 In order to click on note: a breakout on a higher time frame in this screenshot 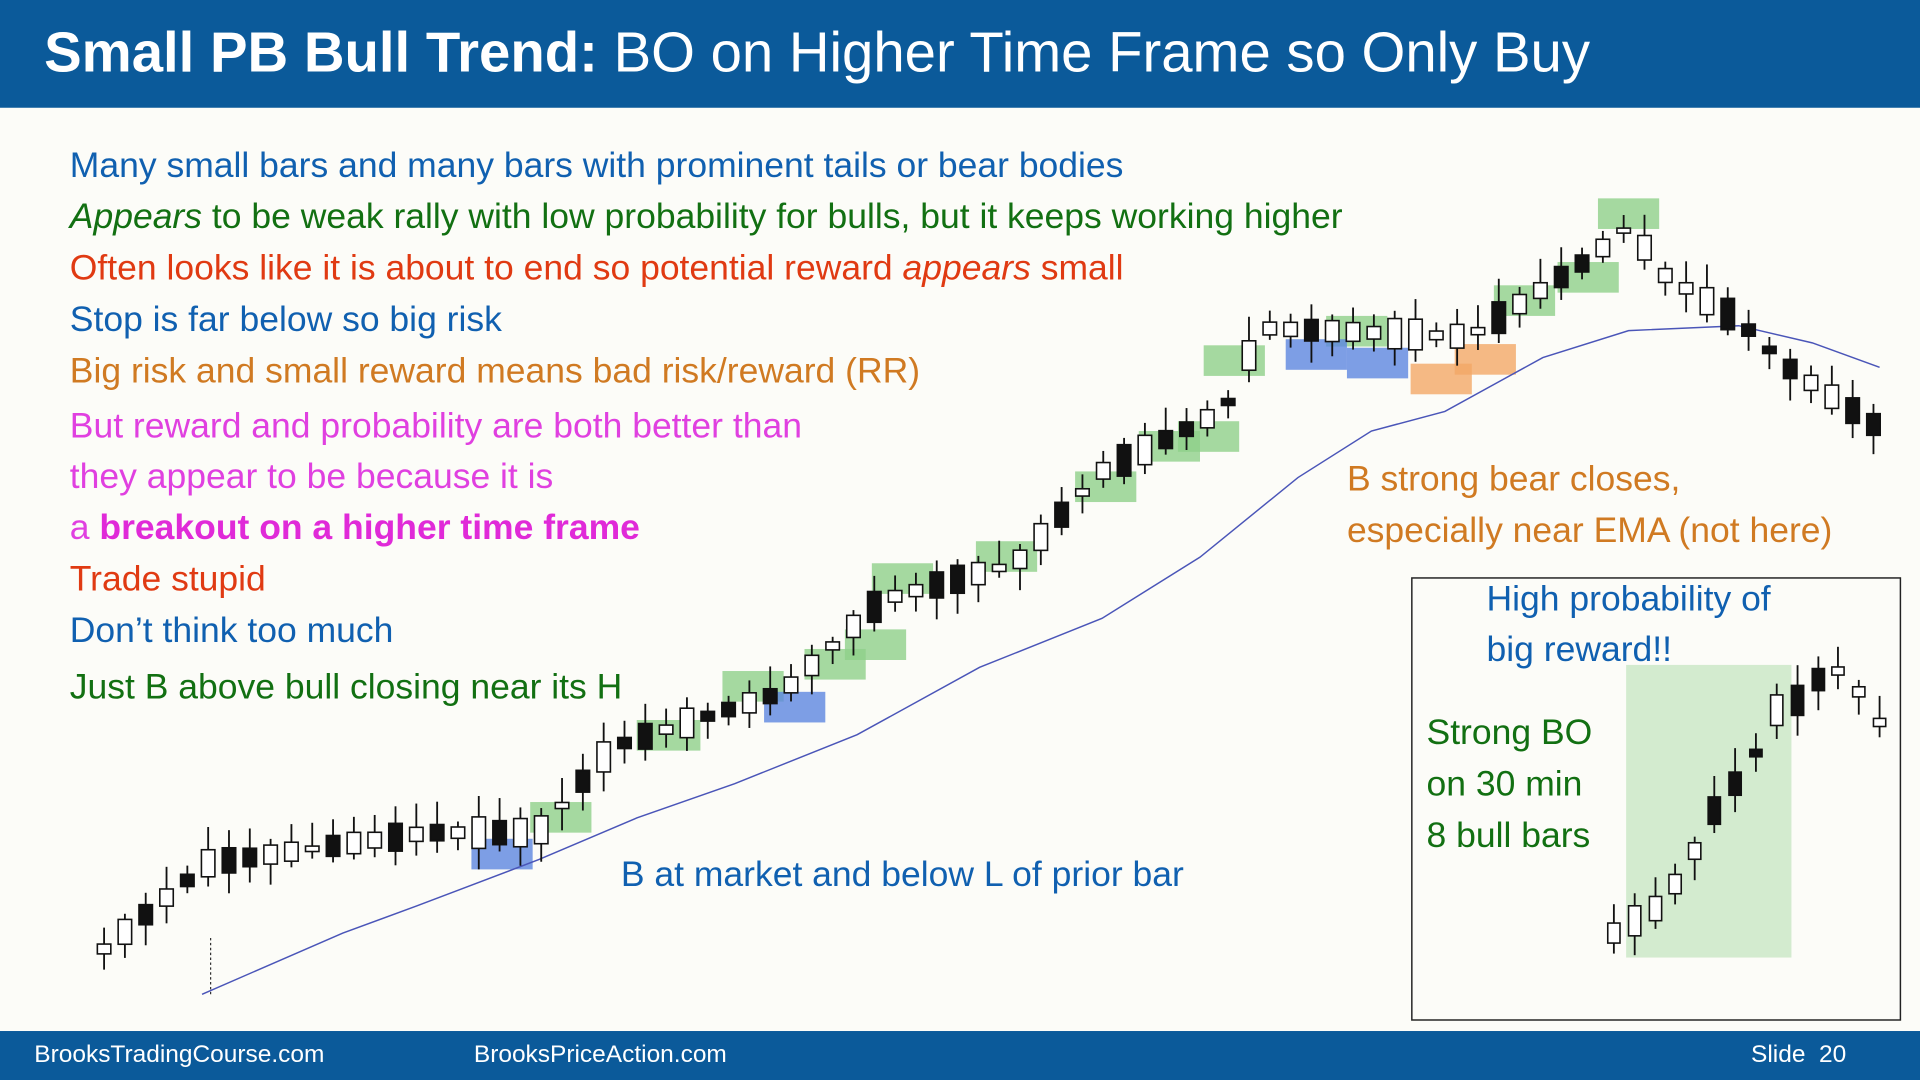, I will do `click(355, 528)`.